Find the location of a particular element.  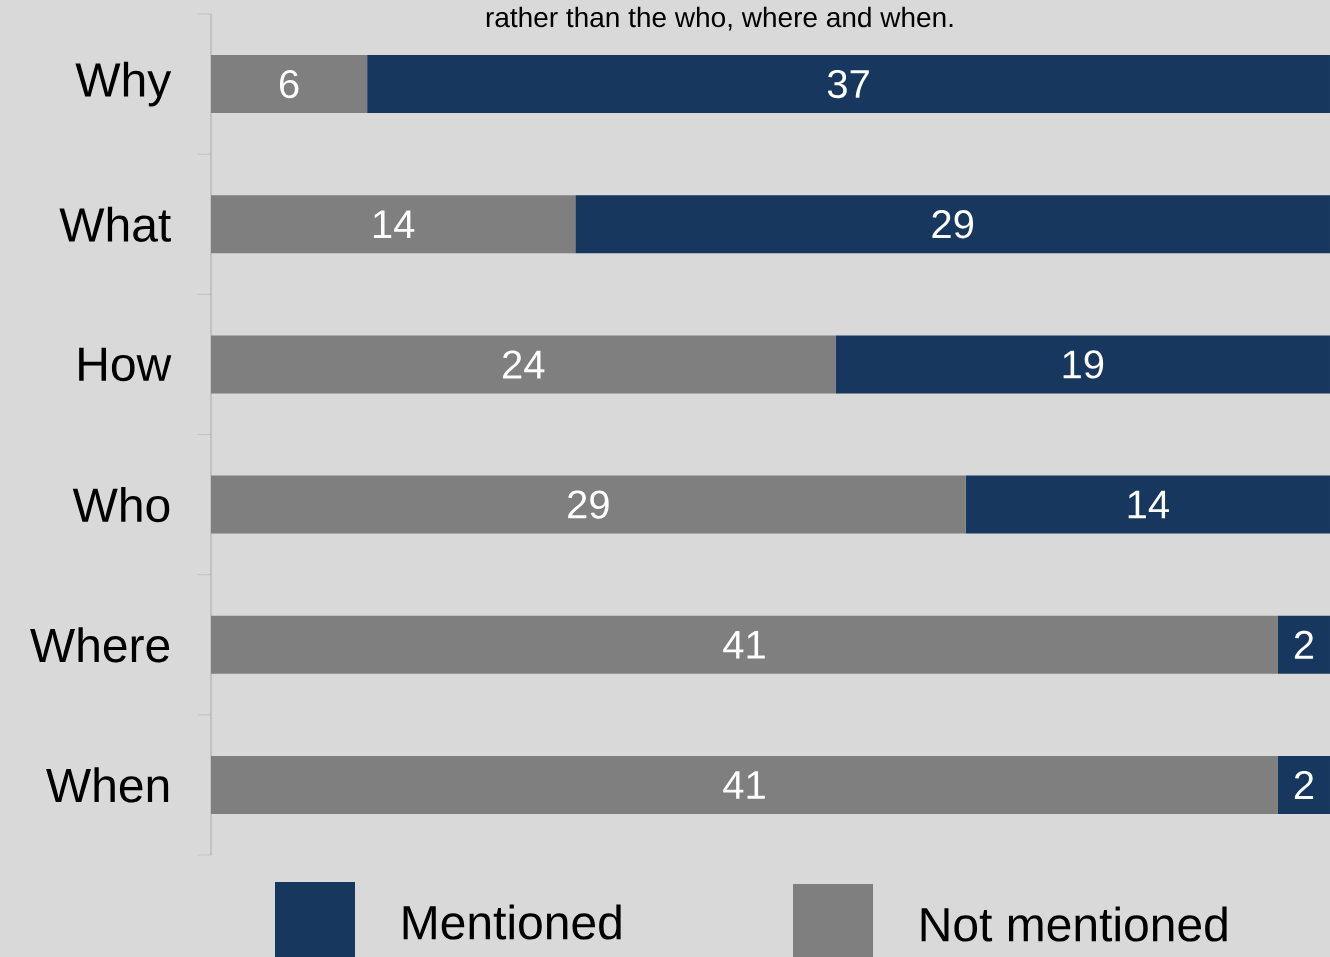

data-label: 24 is located at coordinates (524, 364).